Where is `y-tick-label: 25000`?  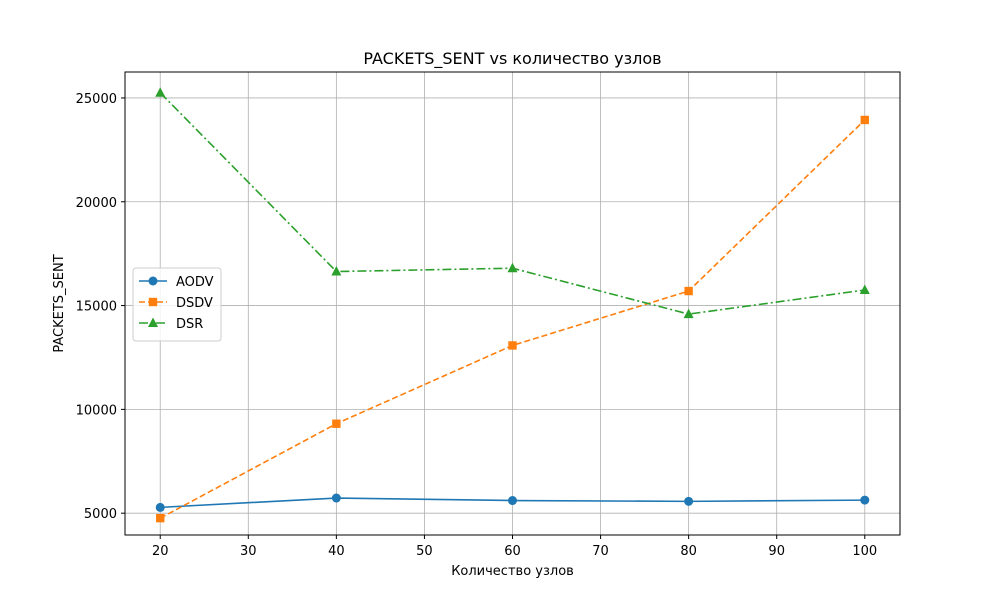
y-tick-label: 25000 is located at coordinates (96, 99).